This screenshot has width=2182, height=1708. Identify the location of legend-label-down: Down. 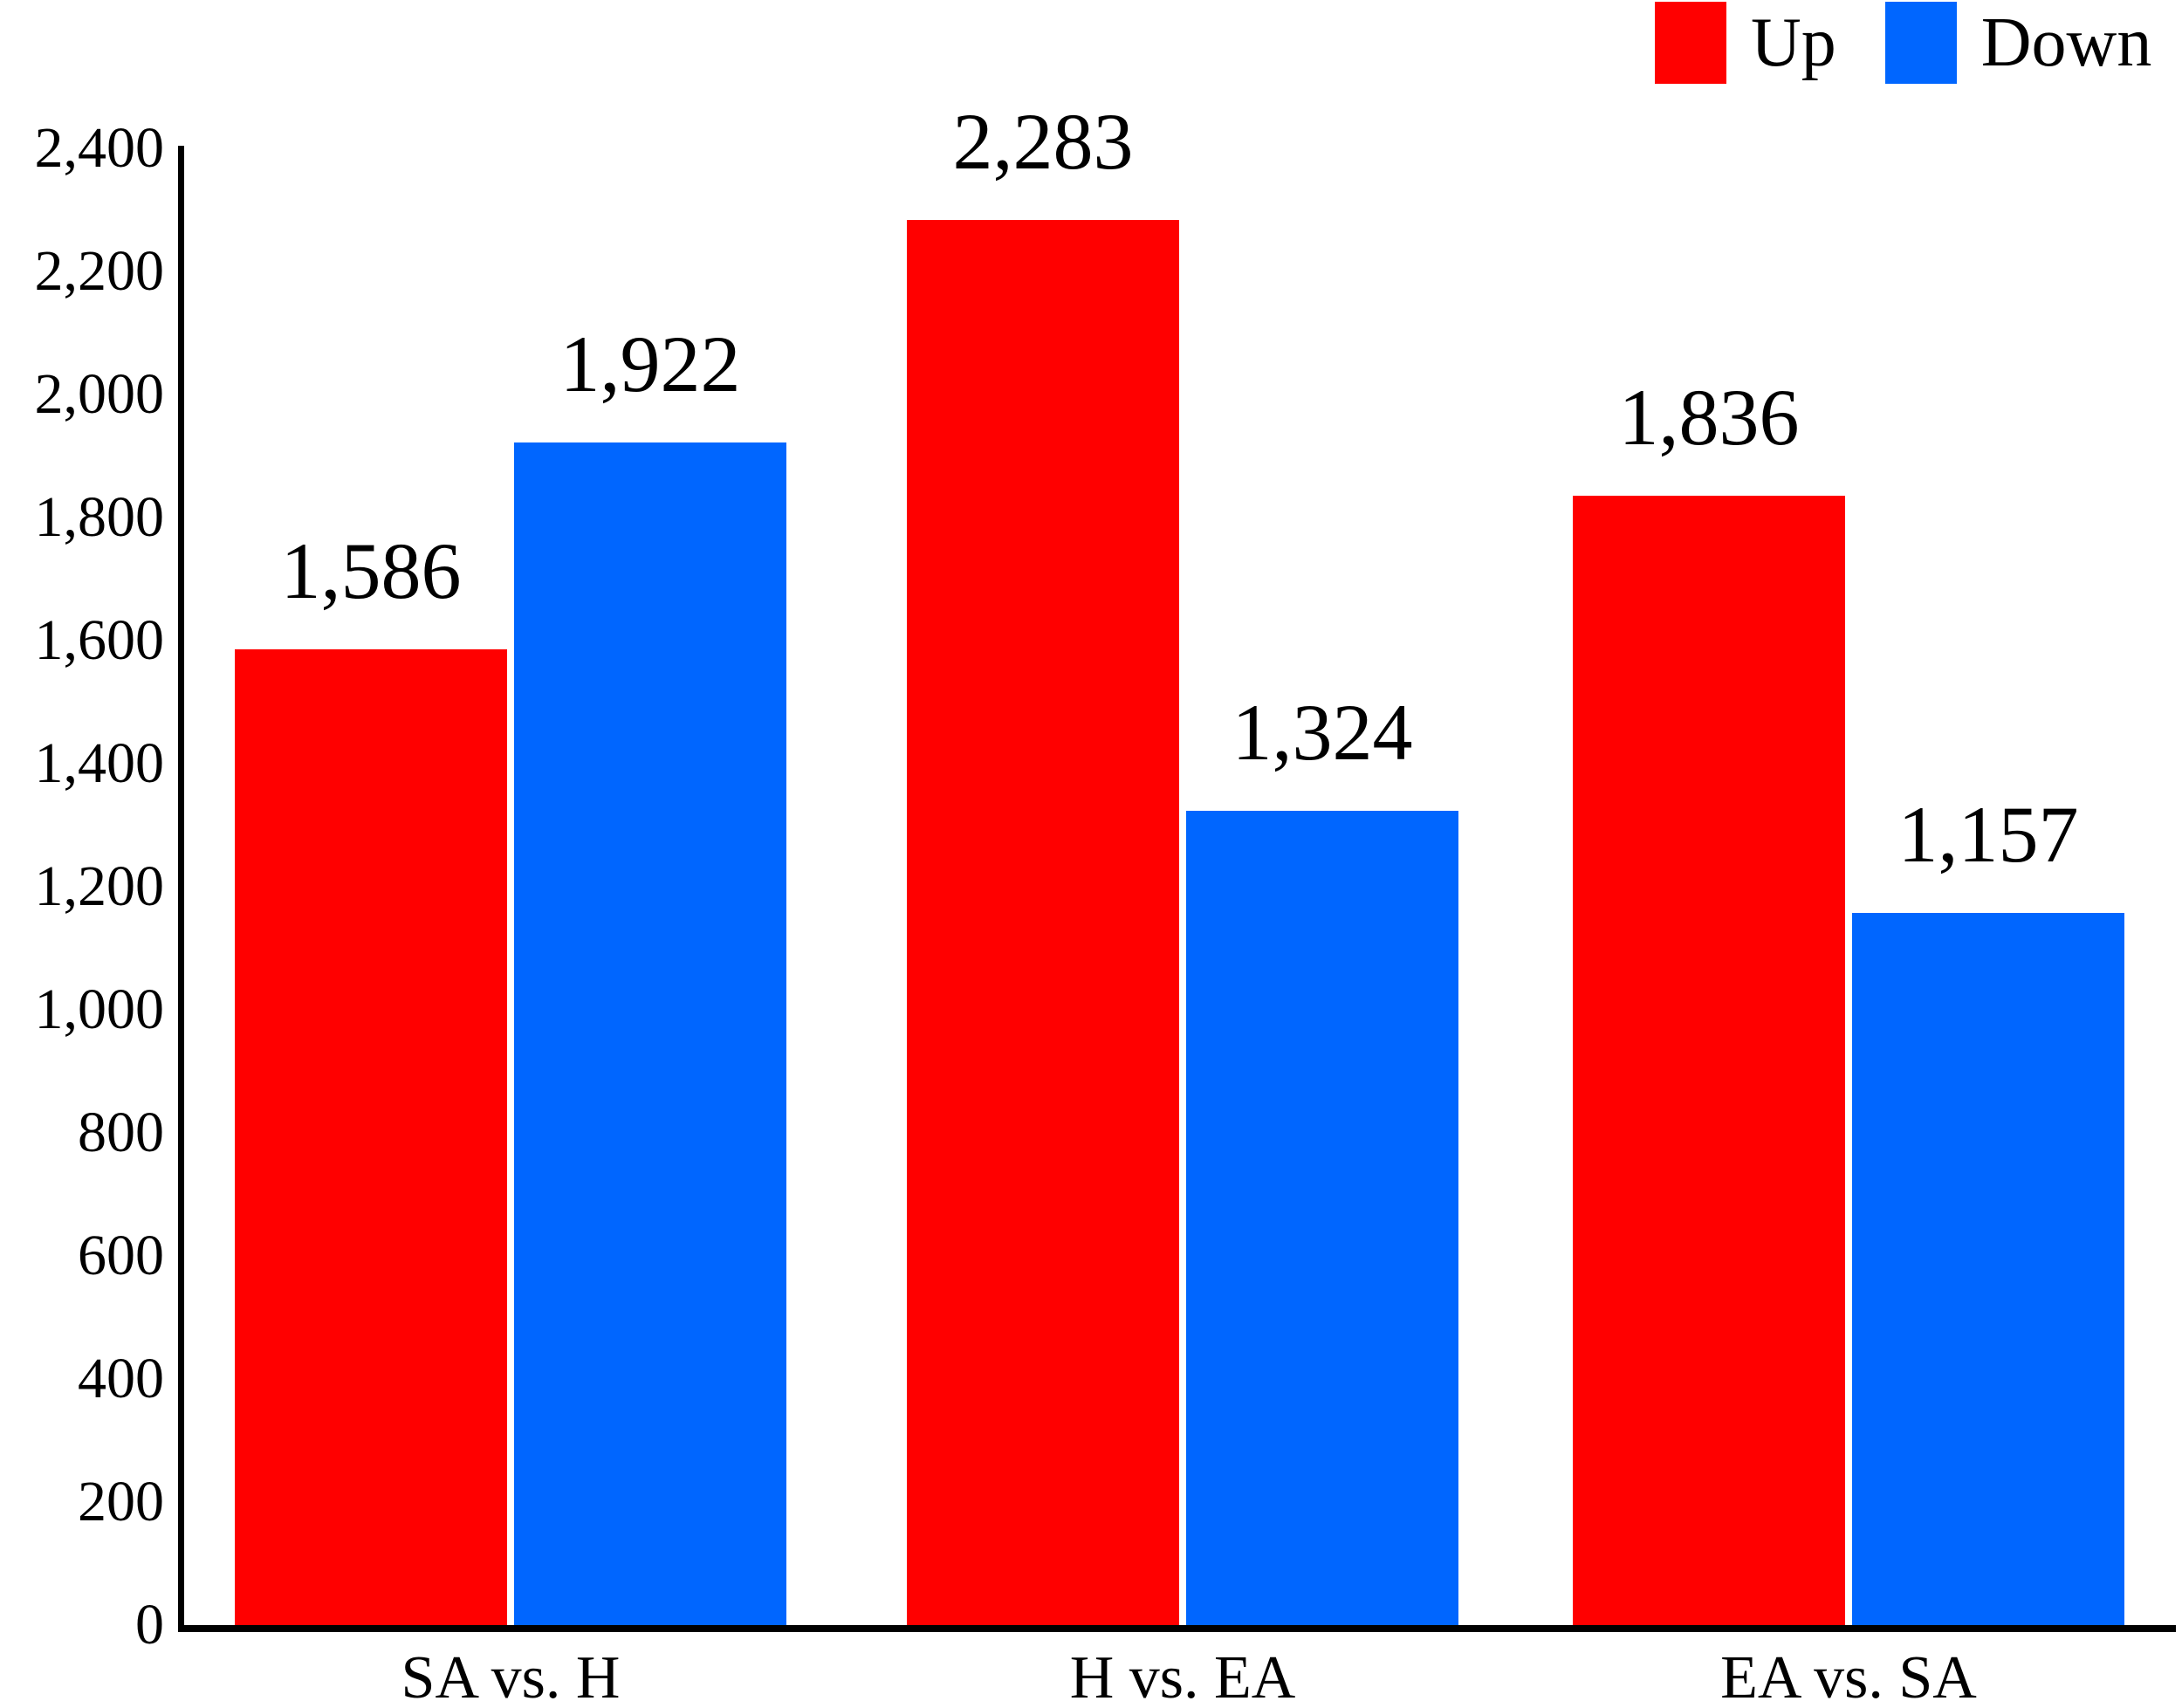
(2066, 42).